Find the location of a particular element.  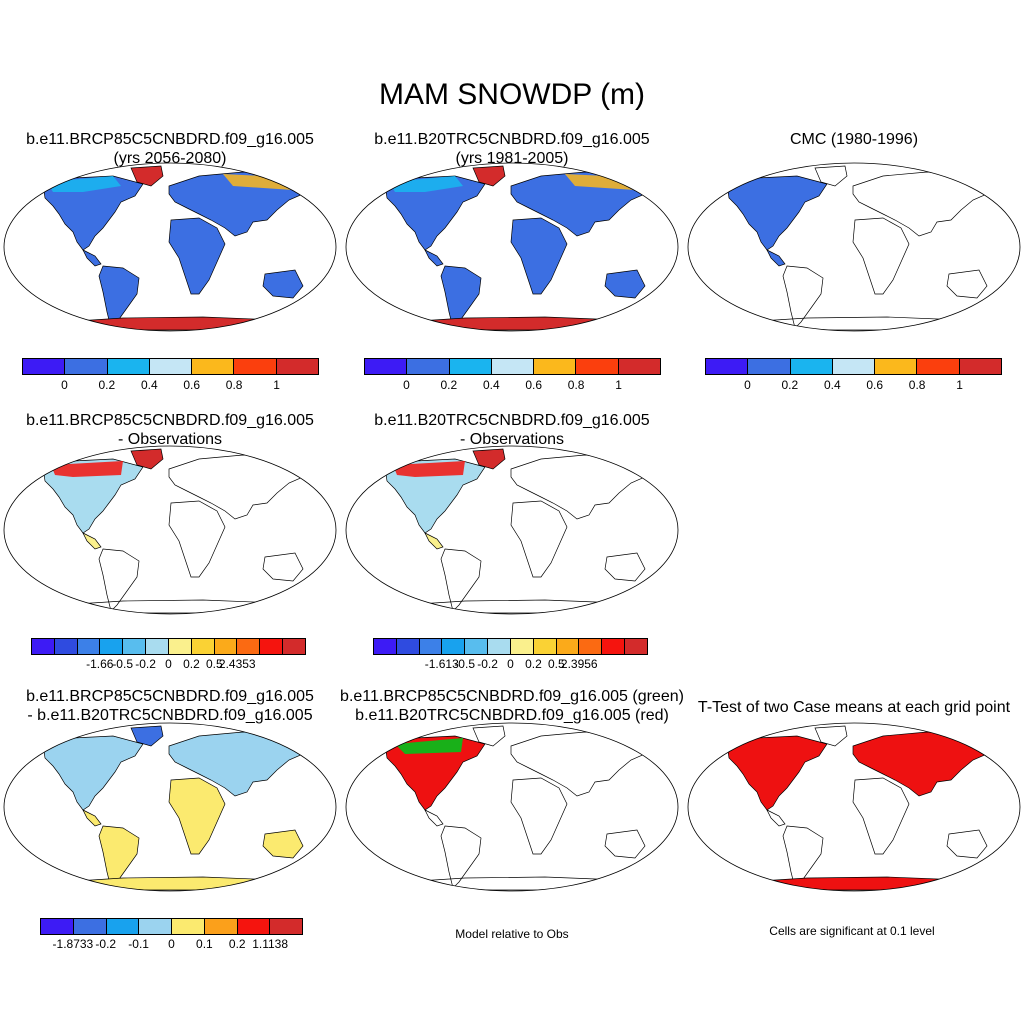

colorbar-tick-label: 1 is located at coordinates (959, 385).